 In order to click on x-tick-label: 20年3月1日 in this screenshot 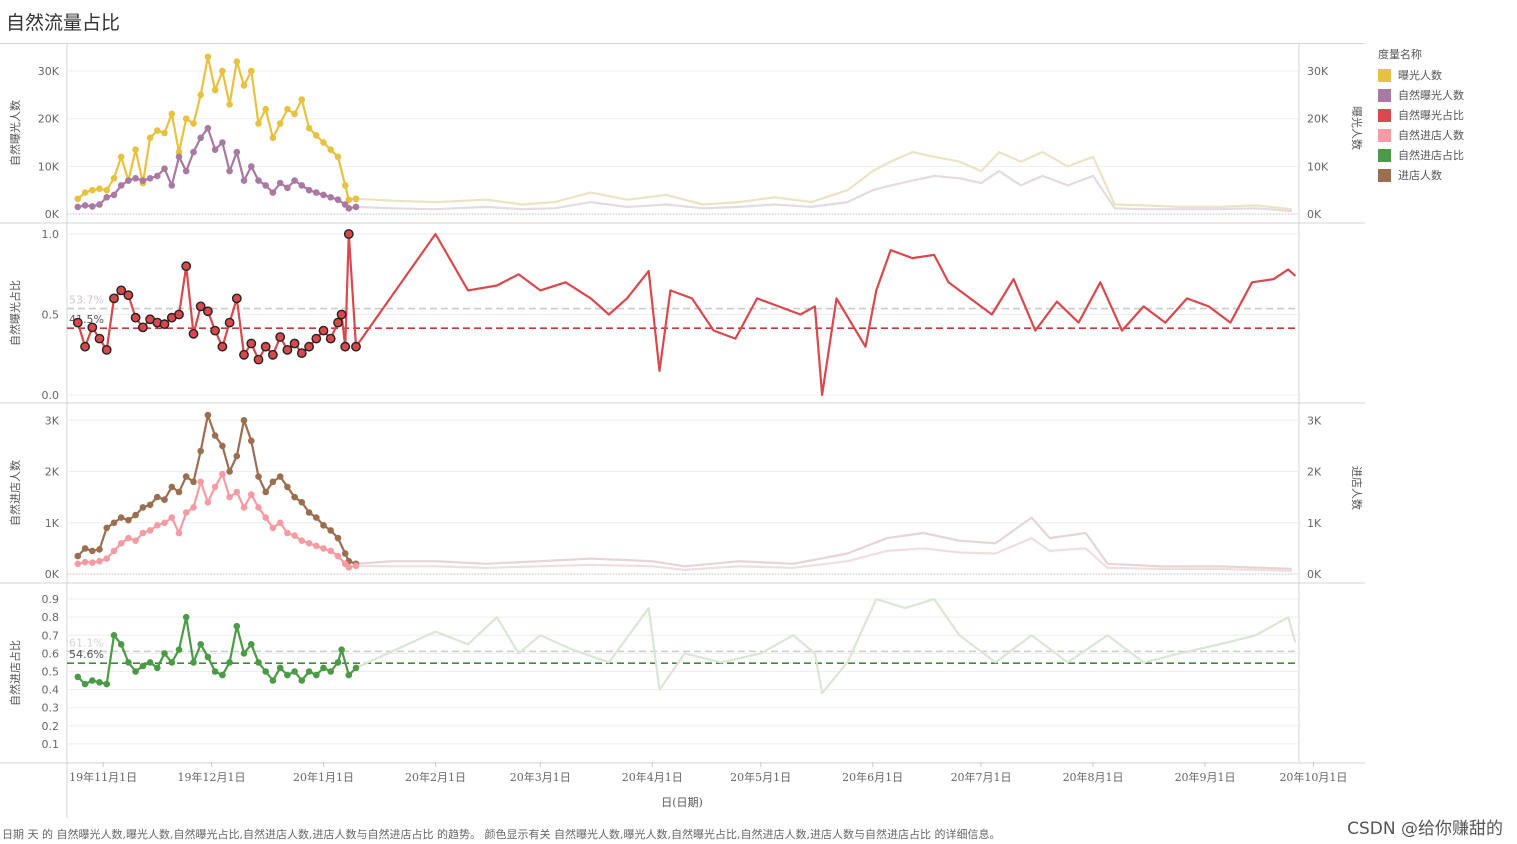, I will do `click(540, 777)`.